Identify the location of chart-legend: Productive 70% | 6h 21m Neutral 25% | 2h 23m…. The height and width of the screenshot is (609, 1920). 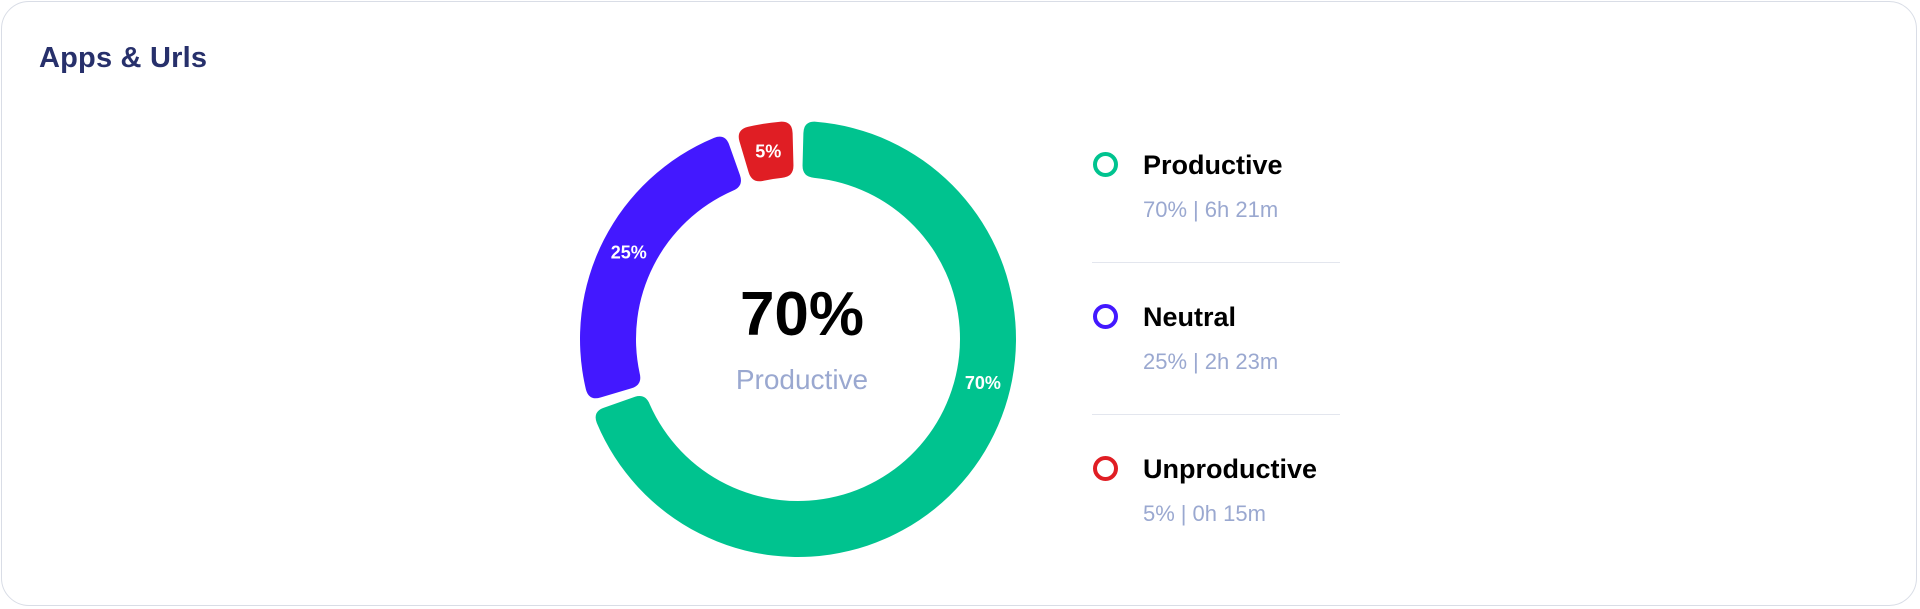
(1216, 344).